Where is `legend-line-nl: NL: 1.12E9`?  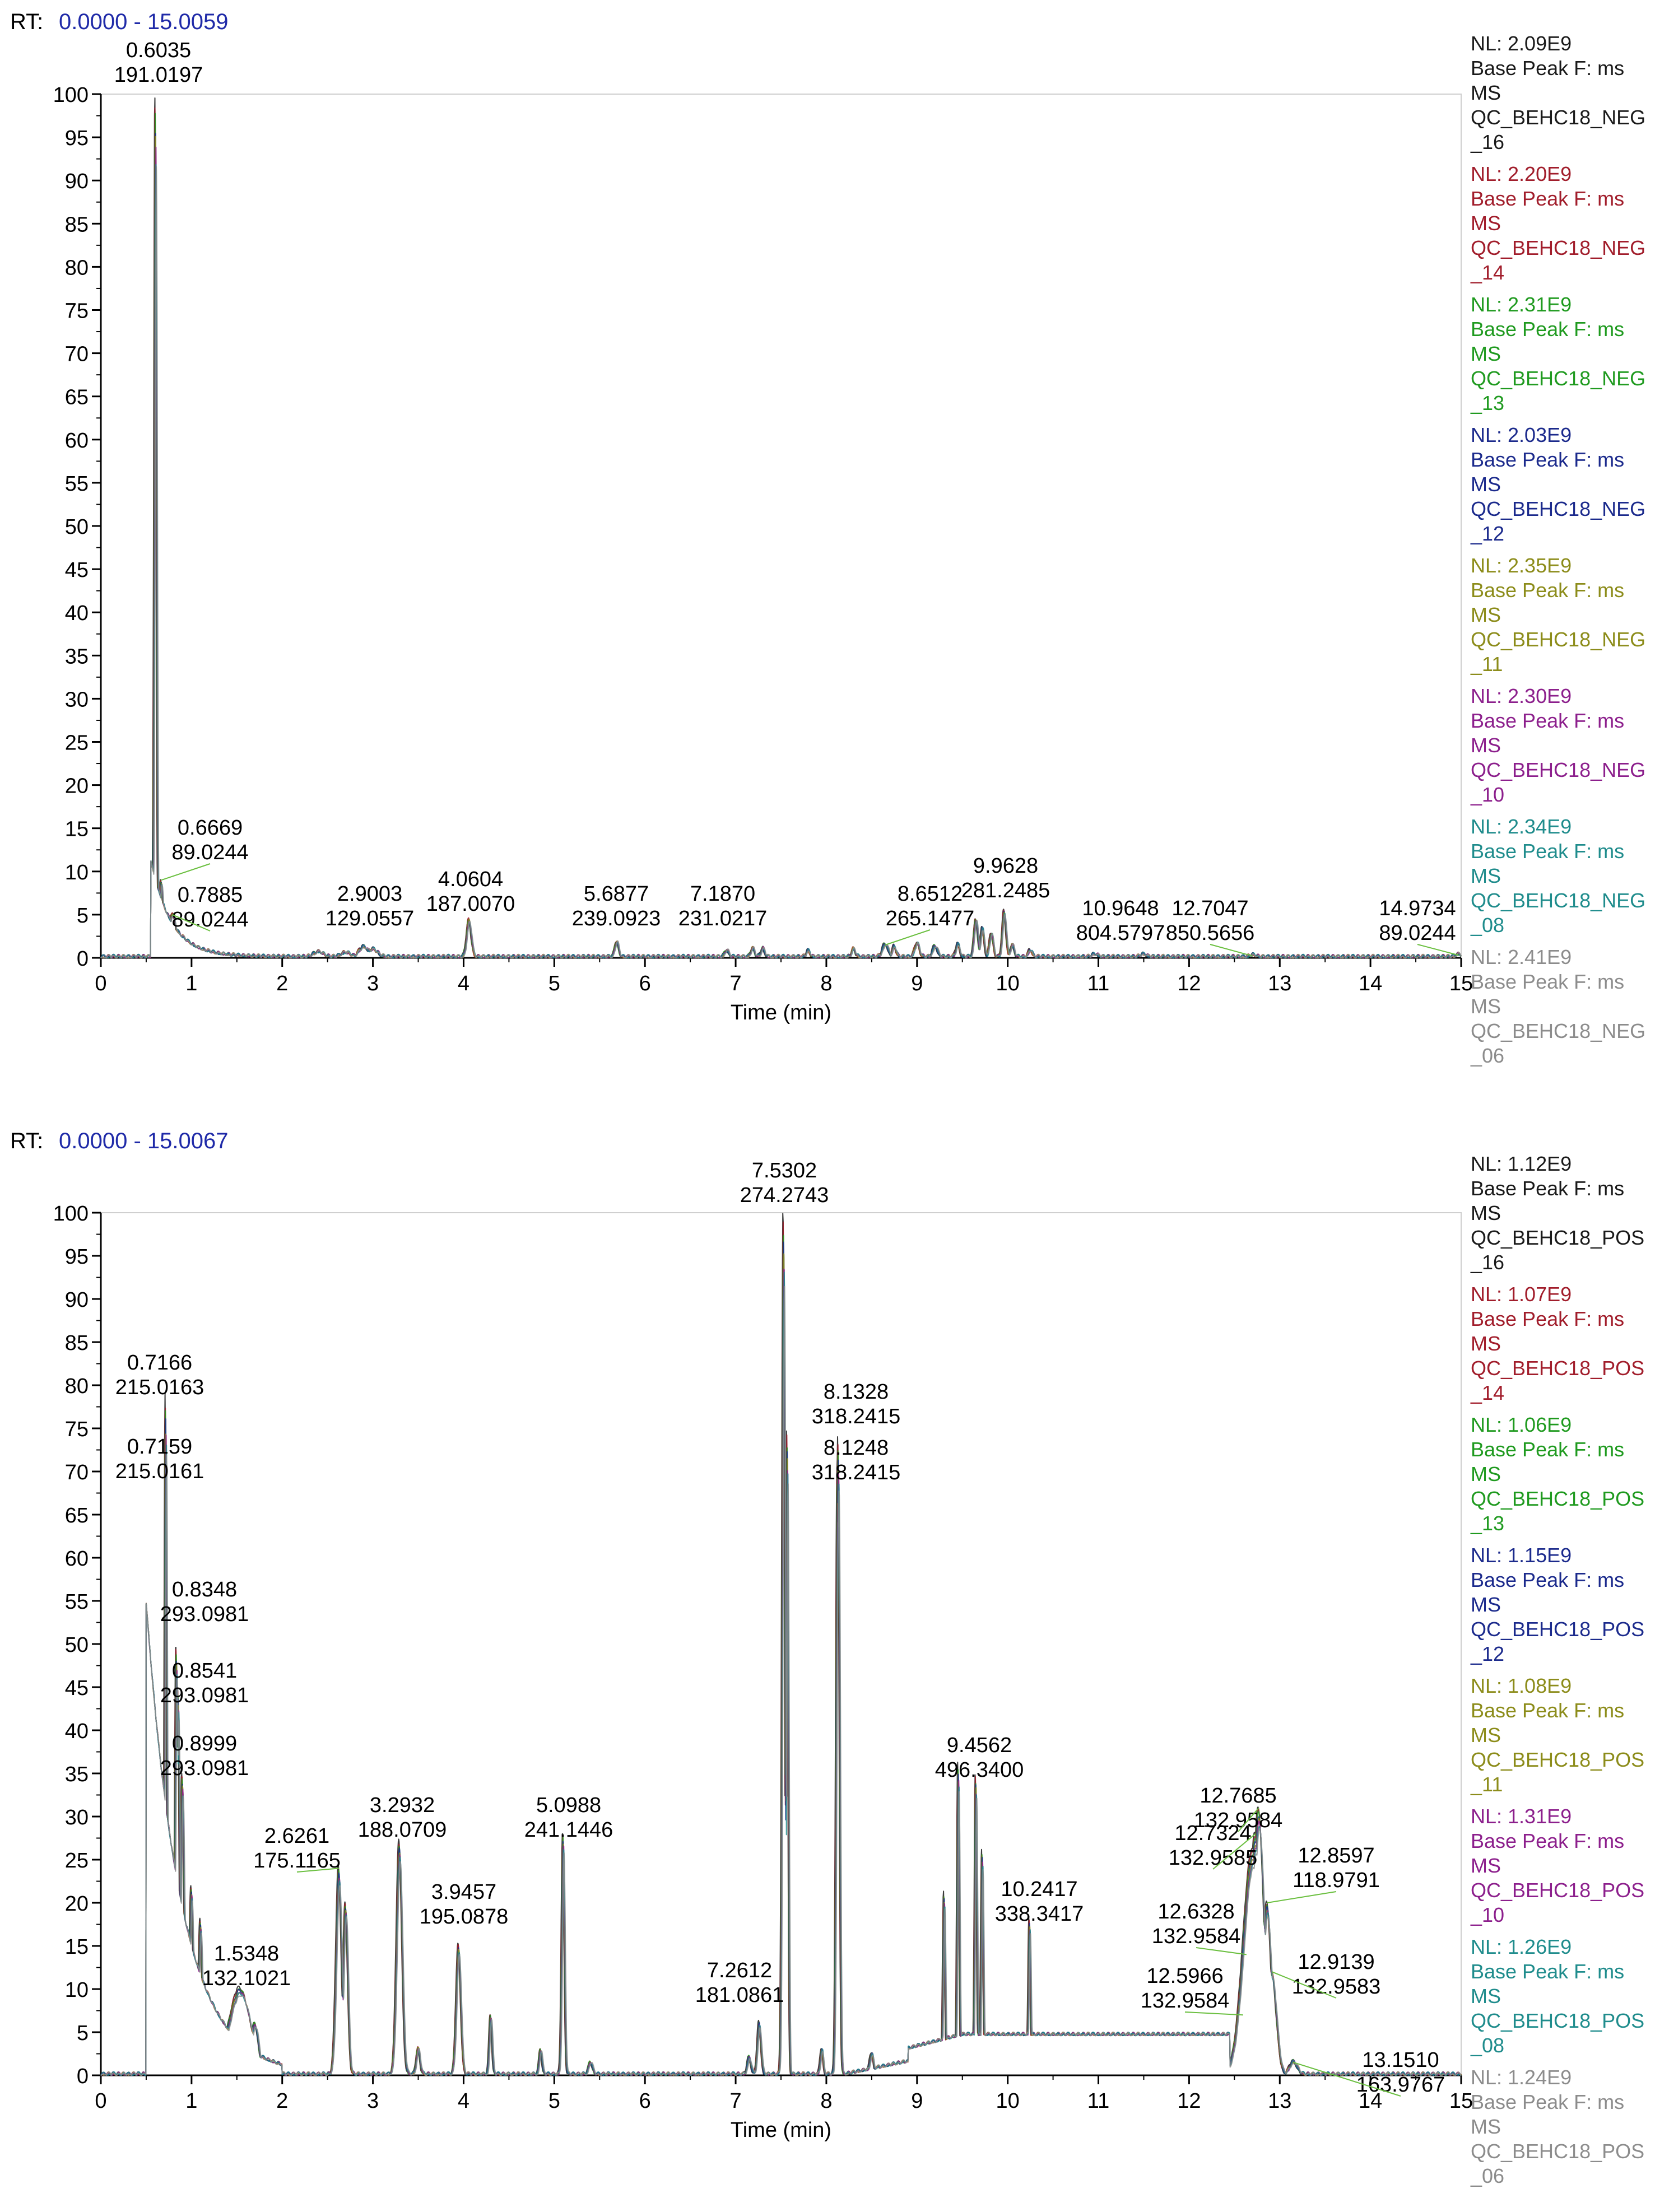
legend-line-nl: NL: 1.12E9 is located at coordinates (1521, 1163).